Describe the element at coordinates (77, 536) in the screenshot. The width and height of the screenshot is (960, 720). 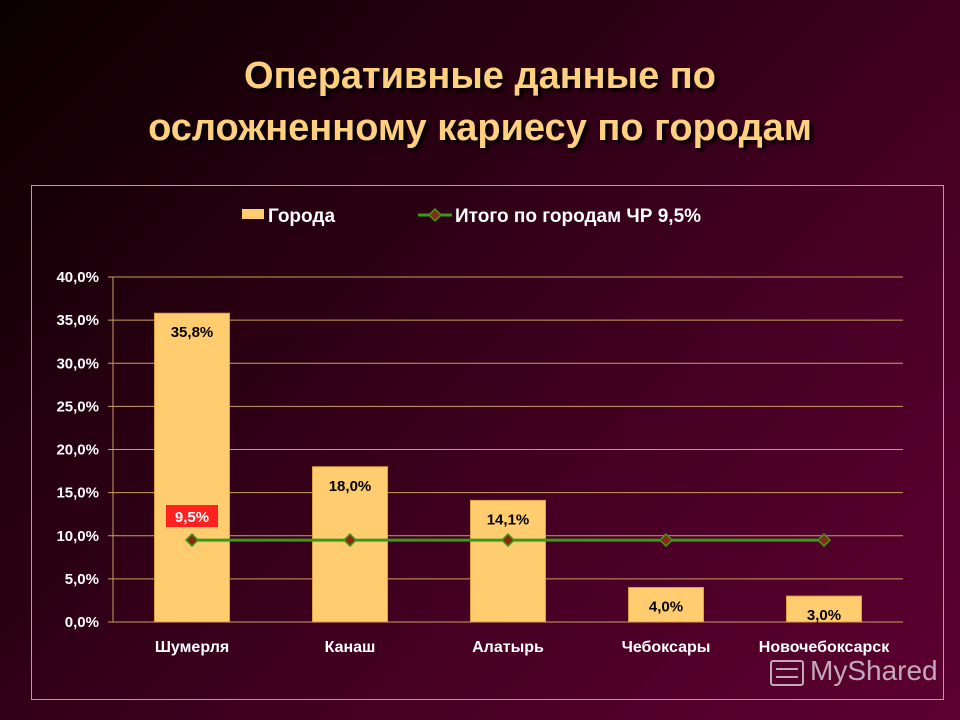
I see `y-tick-label: 10,0%` at that location.